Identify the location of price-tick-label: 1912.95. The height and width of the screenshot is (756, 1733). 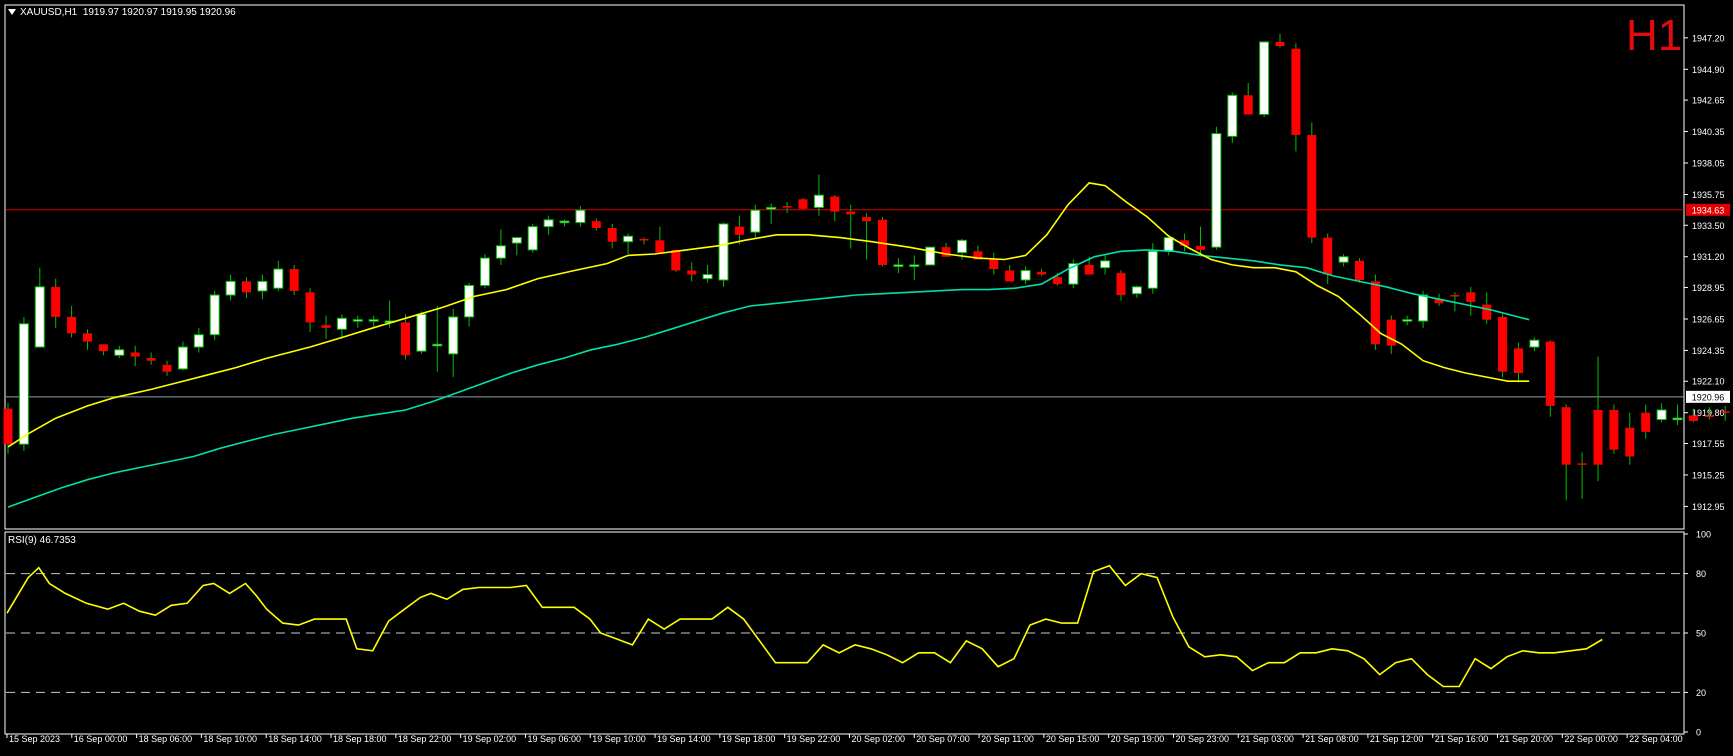
(1708, 507).